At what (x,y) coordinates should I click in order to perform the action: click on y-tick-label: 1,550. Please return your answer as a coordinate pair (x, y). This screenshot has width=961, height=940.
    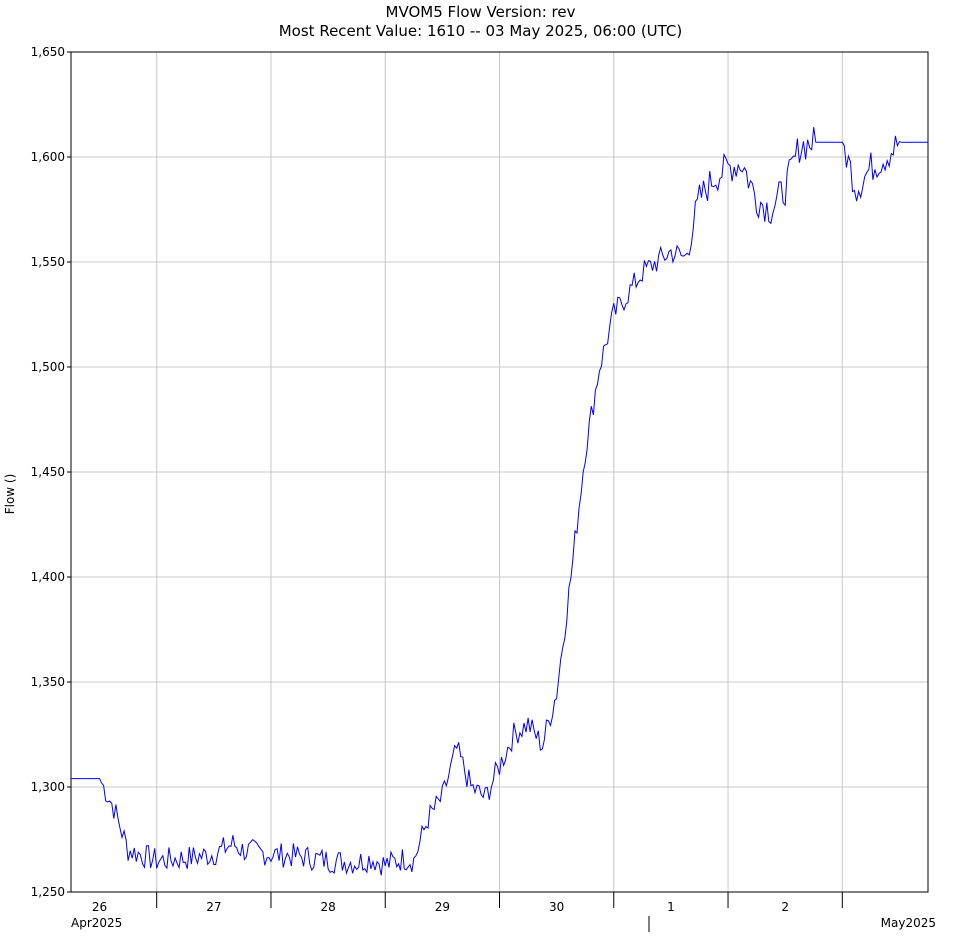
    Looking at the image, I should click on (48, 262).